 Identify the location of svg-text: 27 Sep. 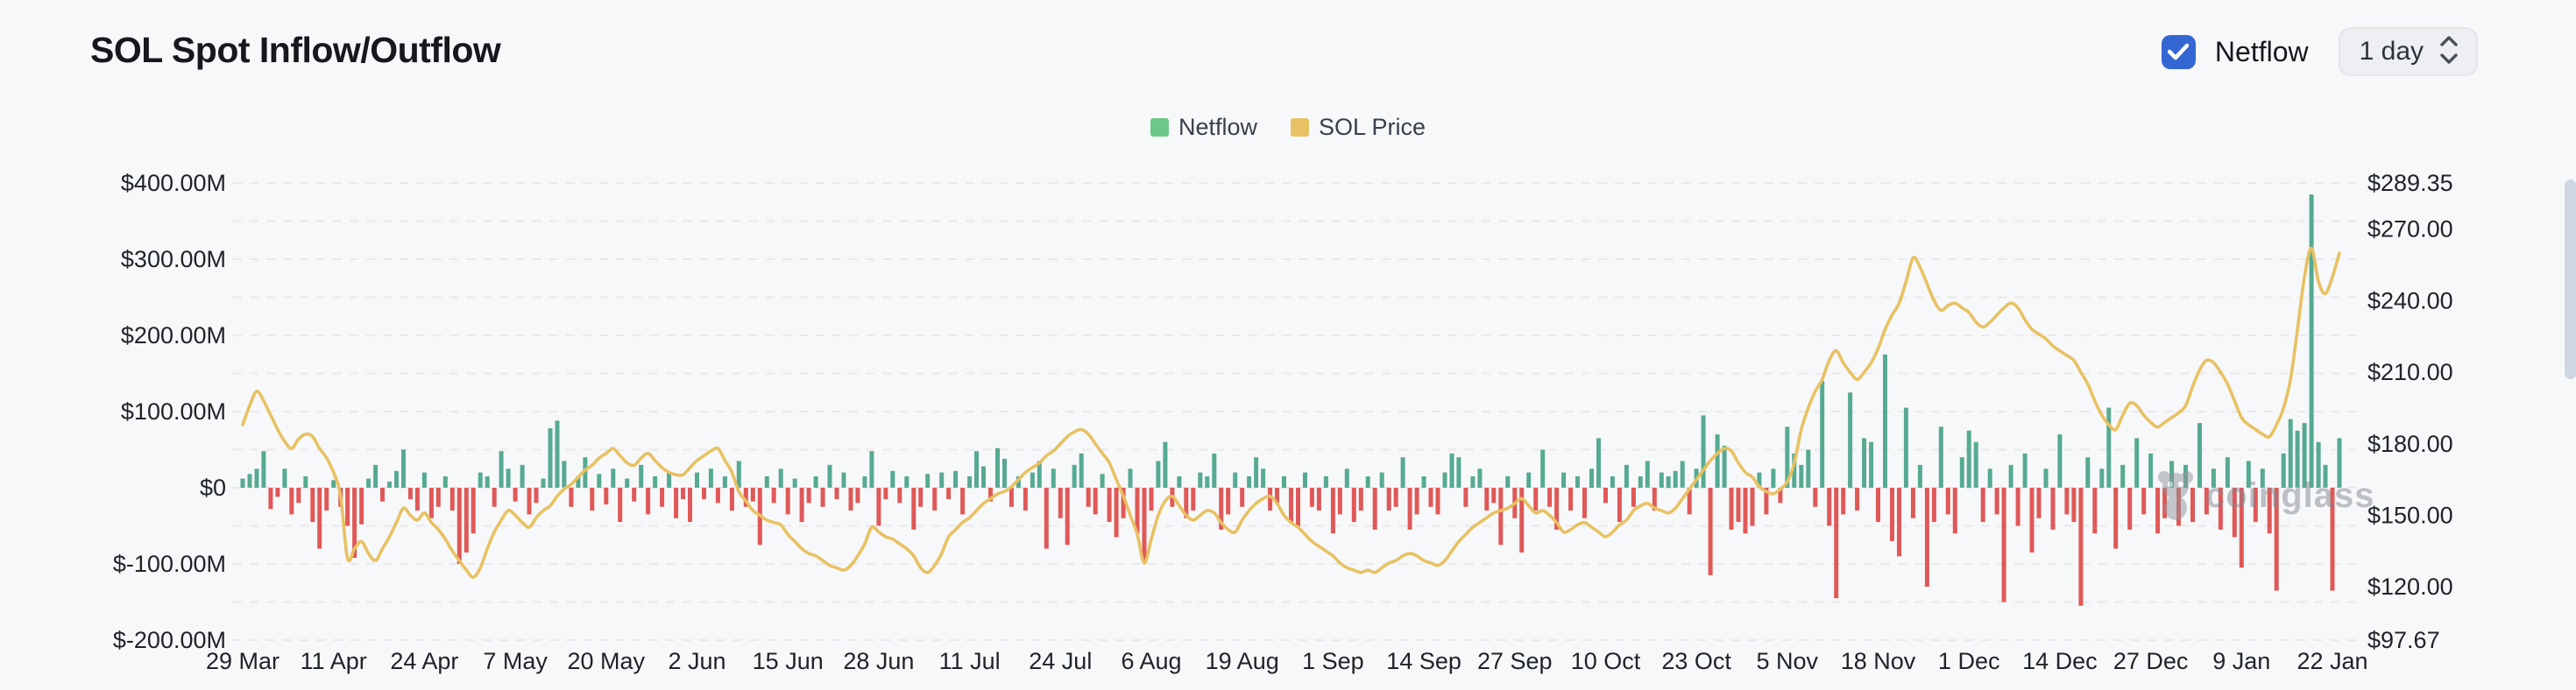
(1515, 661).